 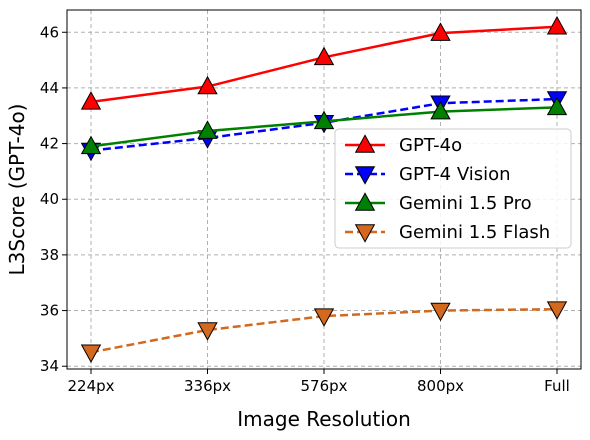 What do you see at coordinates (49, 255) in the screenshot?
I see `y-tick-label: 38` at bounding box center [49, 255].